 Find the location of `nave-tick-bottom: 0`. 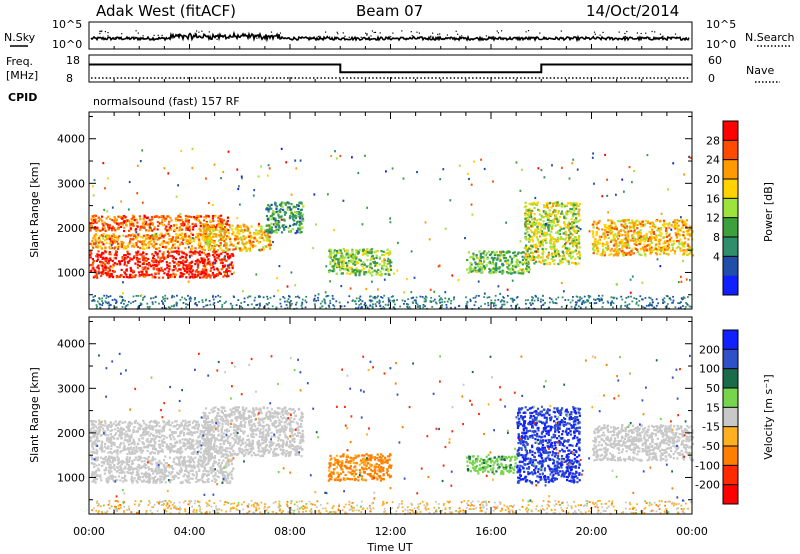

nave-tick-bottom: 0 is located at coordinates (711, 78).